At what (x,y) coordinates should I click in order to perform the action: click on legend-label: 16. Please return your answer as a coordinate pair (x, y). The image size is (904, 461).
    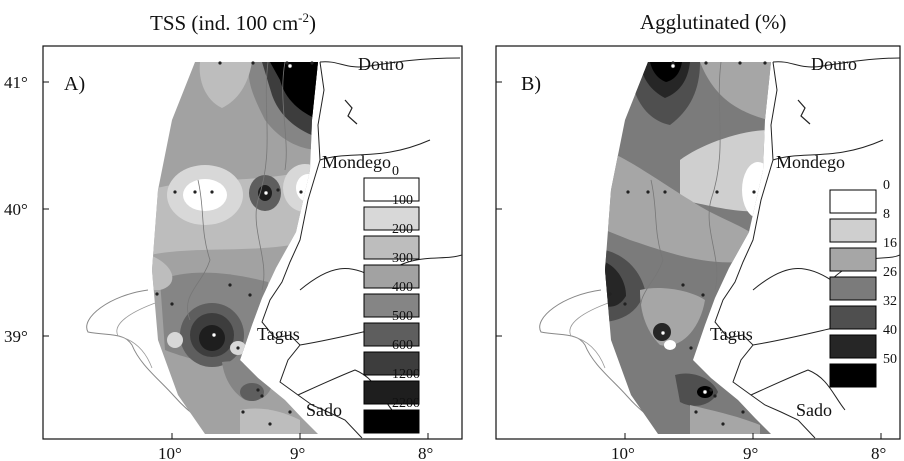
    Looking at the image, I should click on (890, 243).